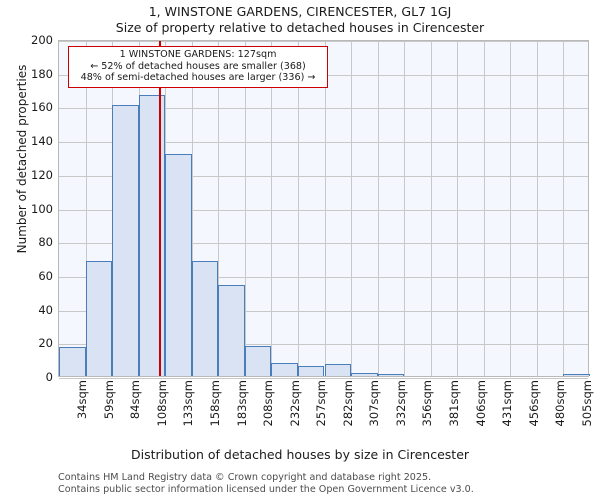  What do you see at coordinates (45, 275) in the screenshot?
I see `y-tick-label: 60` at bounding box center [45, 275].